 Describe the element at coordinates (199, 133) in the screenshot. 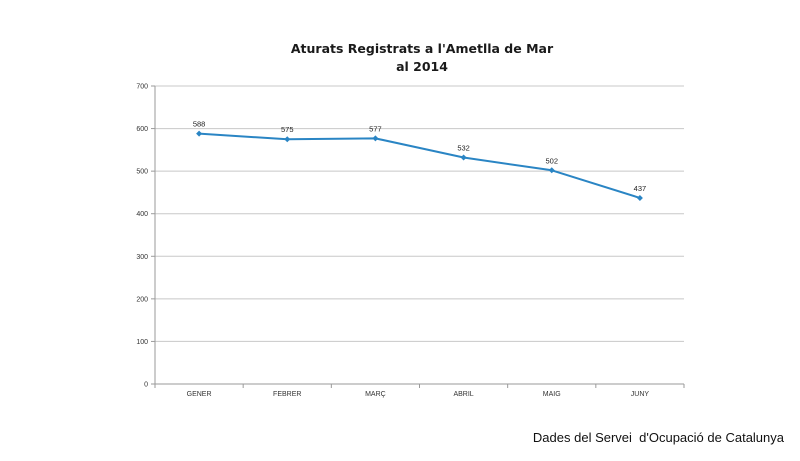

I see `data-point-gener` at that location.